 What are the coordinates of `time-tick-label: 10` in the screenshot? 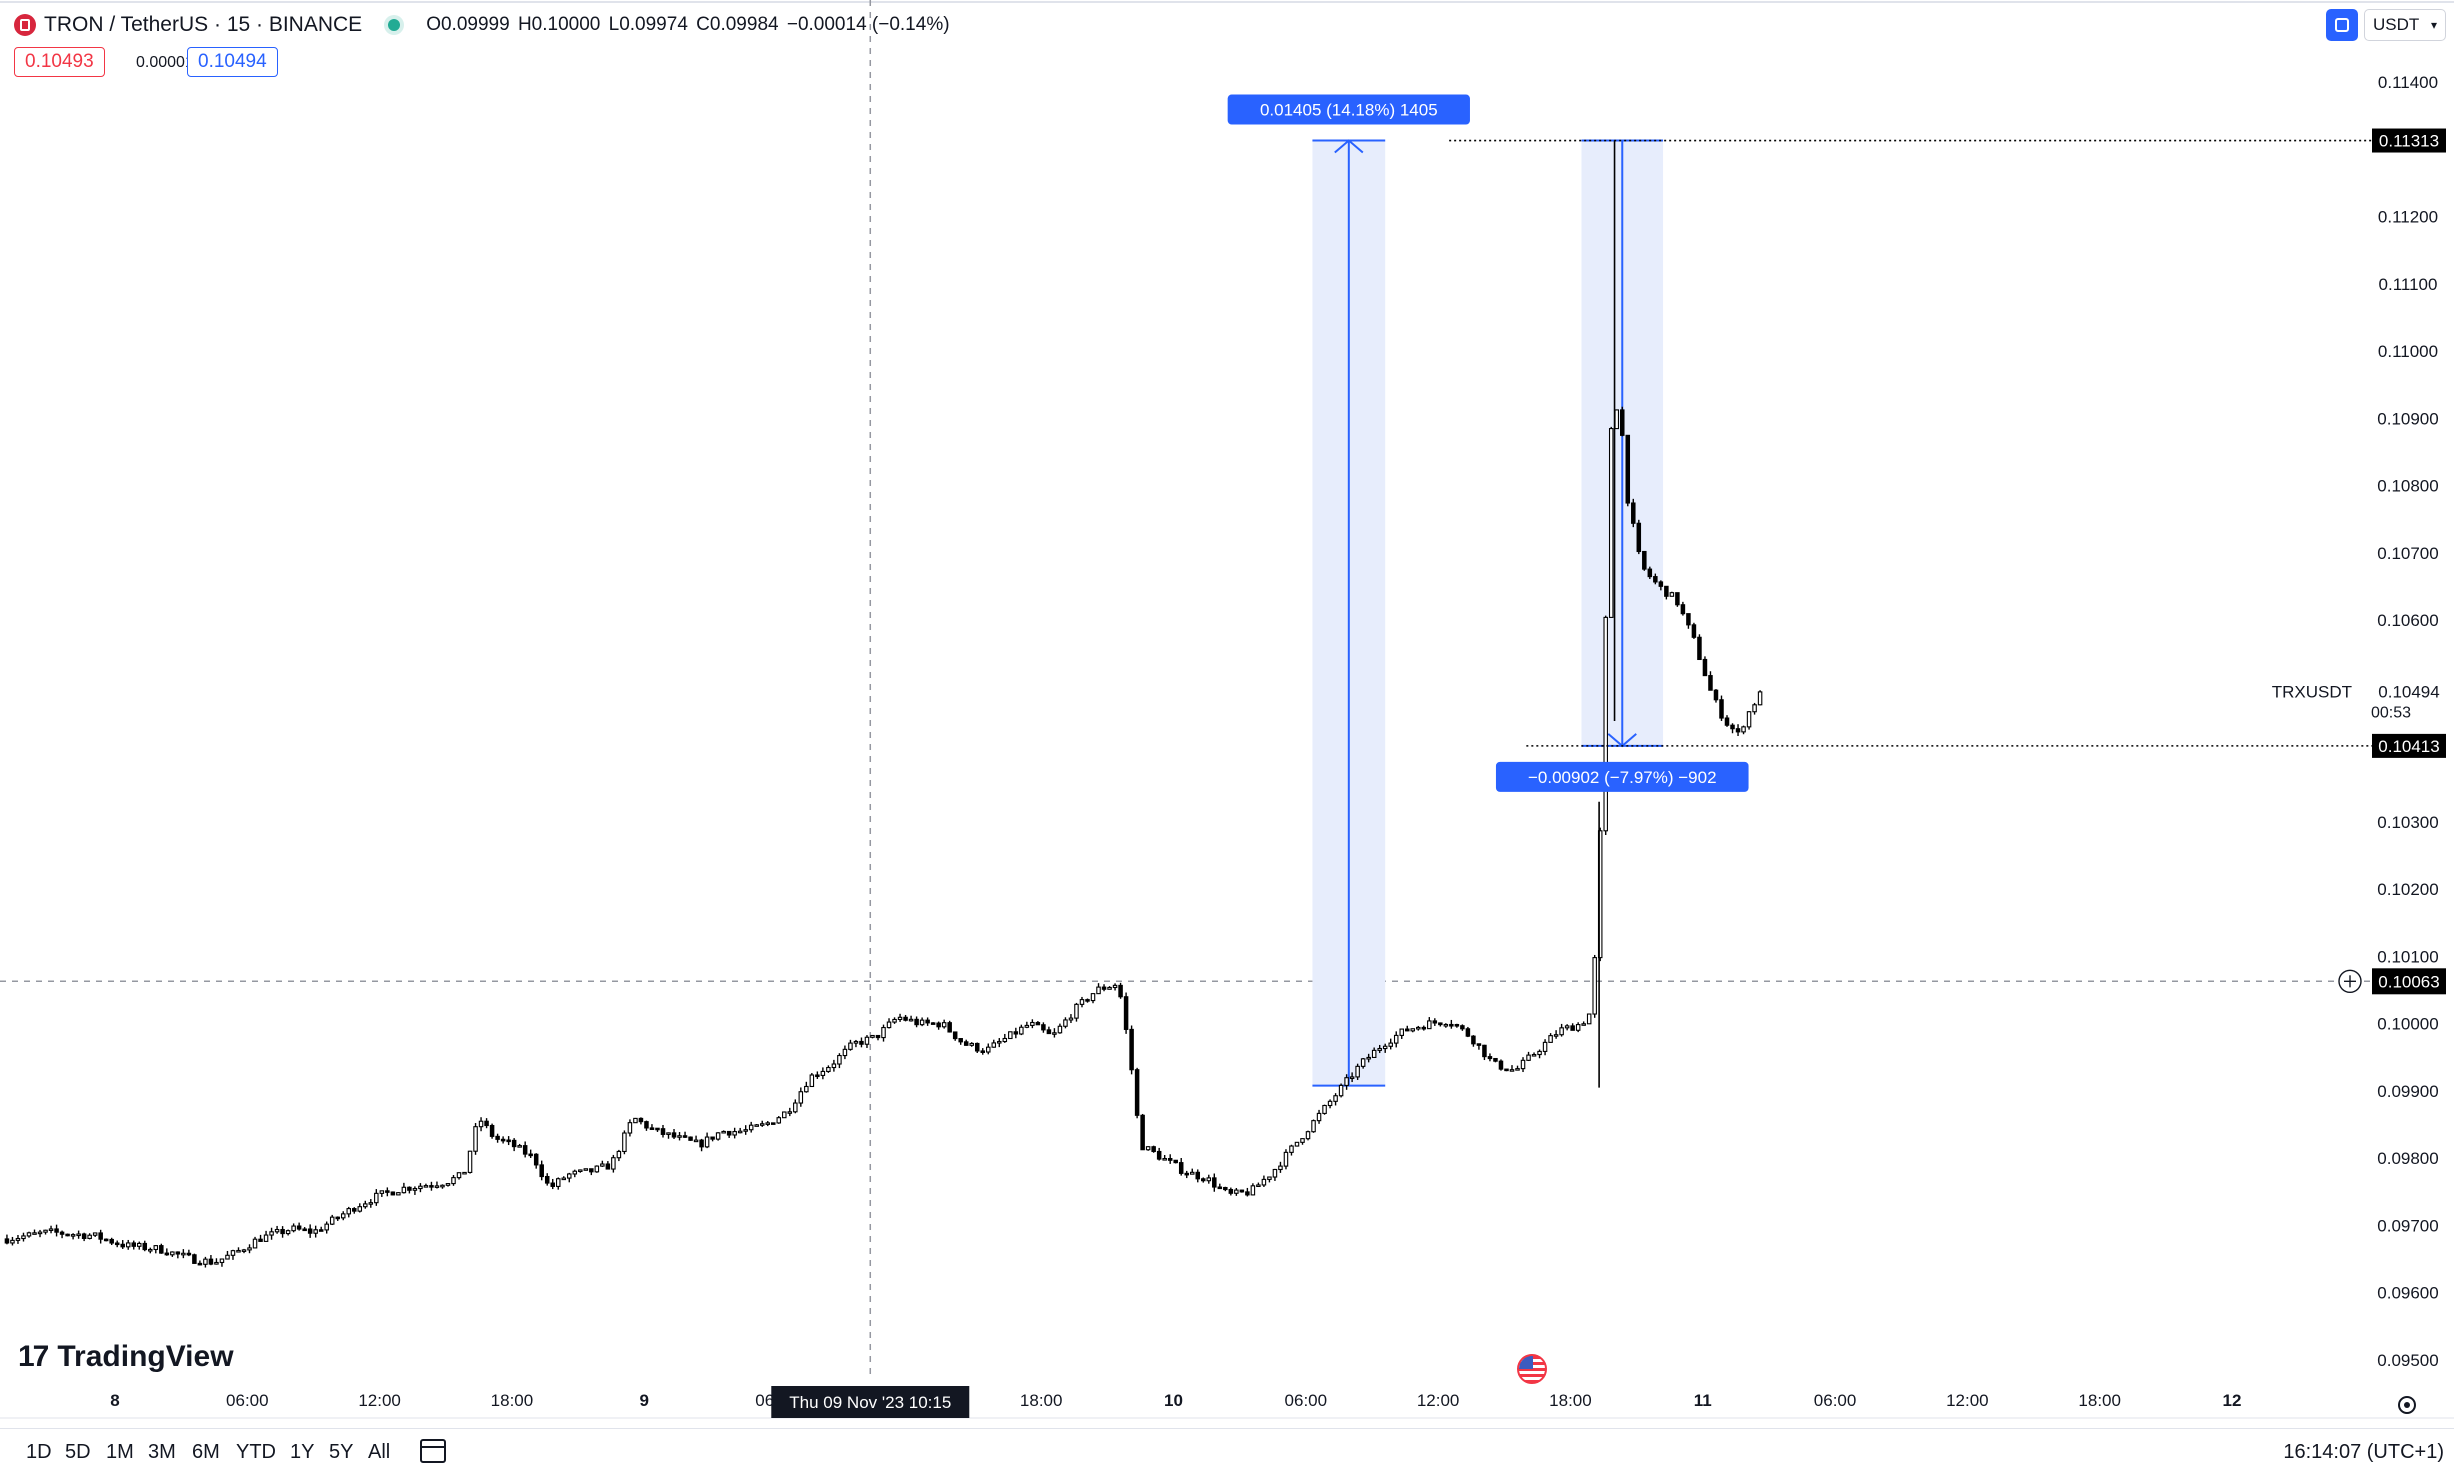 It's located at (1173, 1400).